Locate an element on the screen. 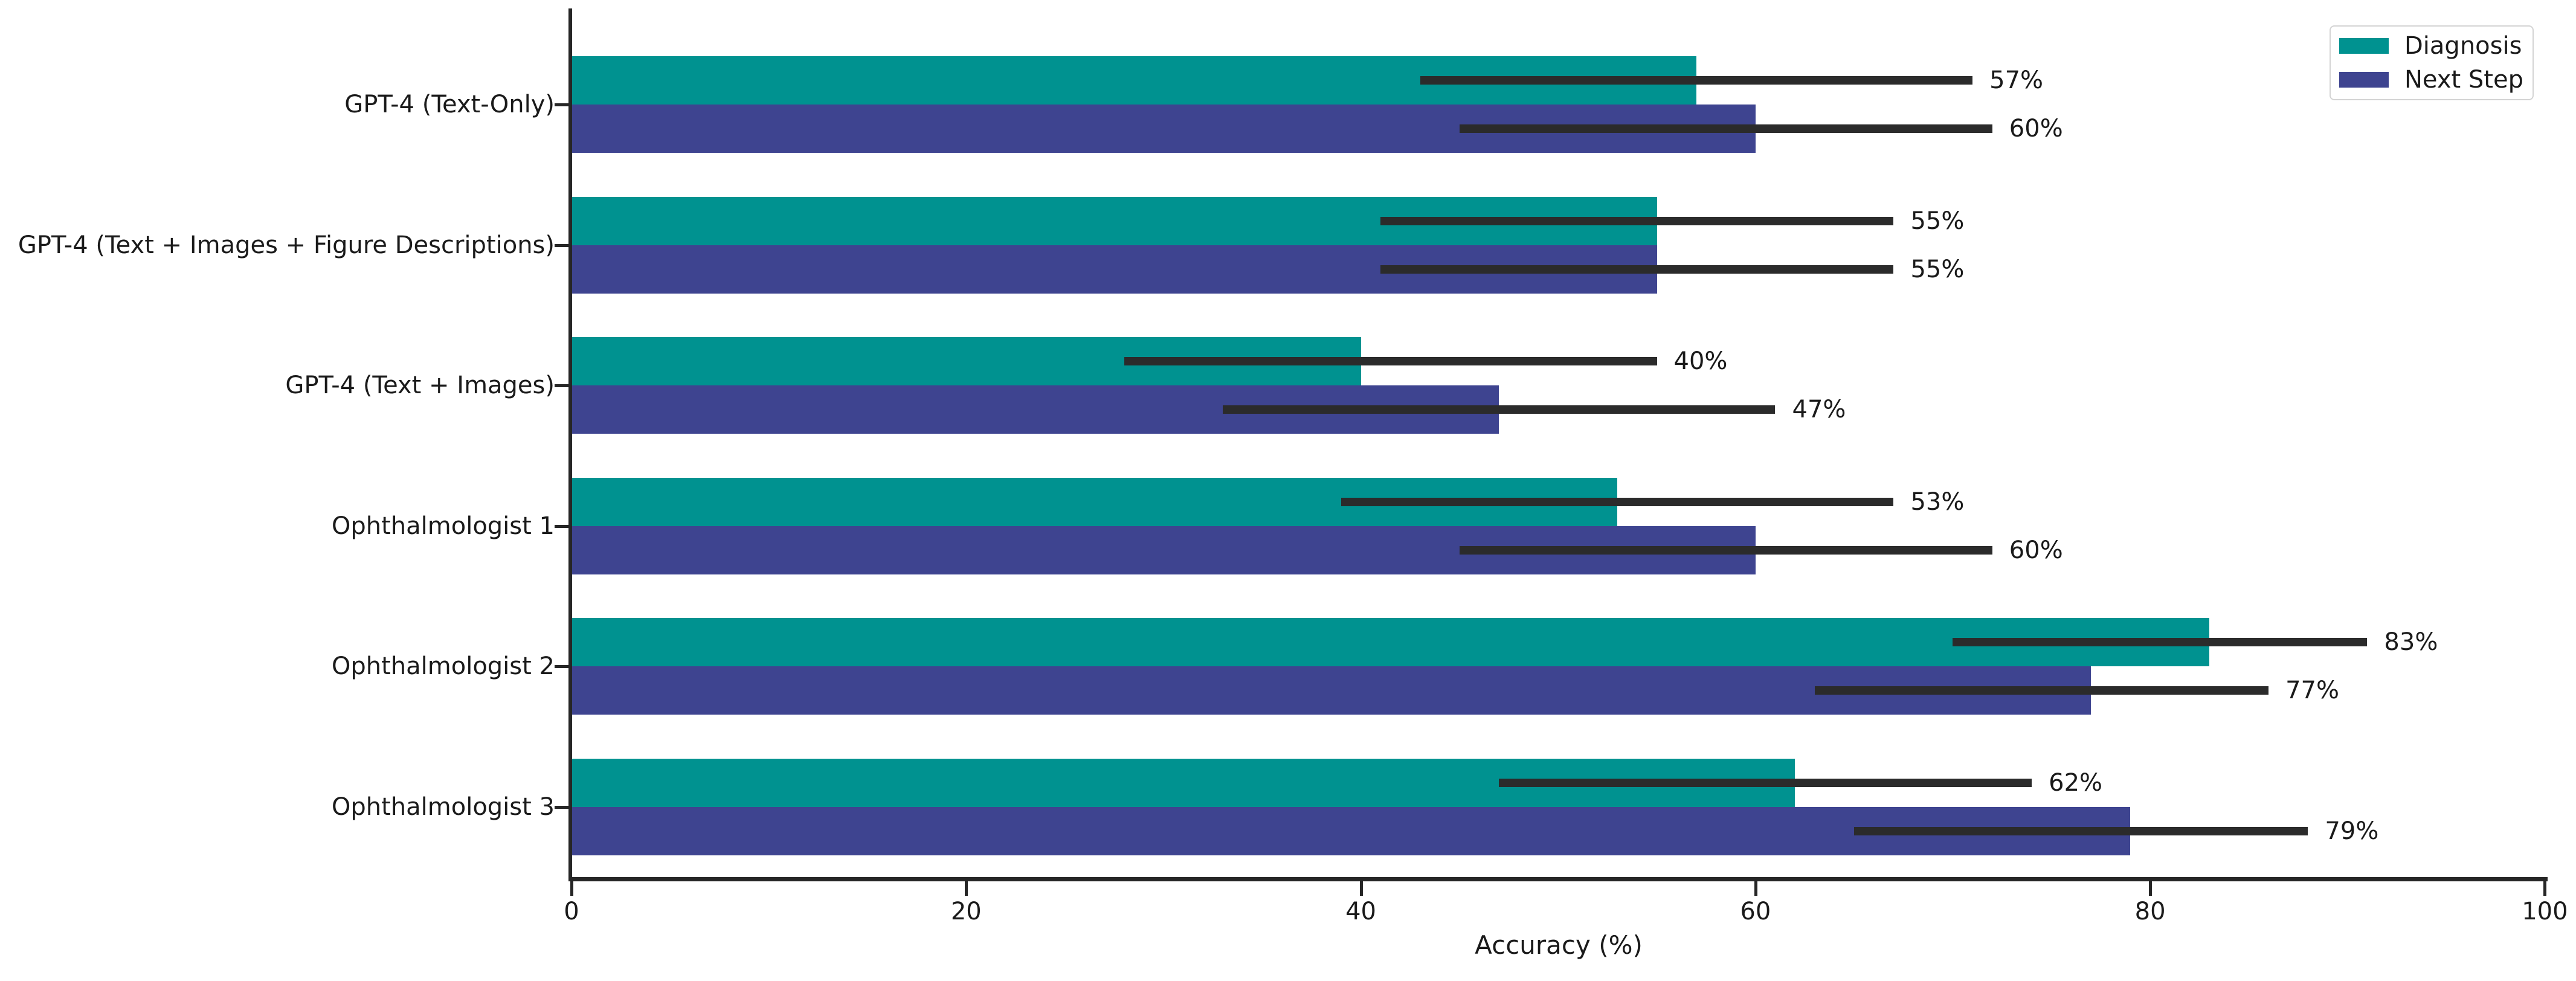  category-label: GPT-4 (Text-Only) is located at coordinates (449, 105).